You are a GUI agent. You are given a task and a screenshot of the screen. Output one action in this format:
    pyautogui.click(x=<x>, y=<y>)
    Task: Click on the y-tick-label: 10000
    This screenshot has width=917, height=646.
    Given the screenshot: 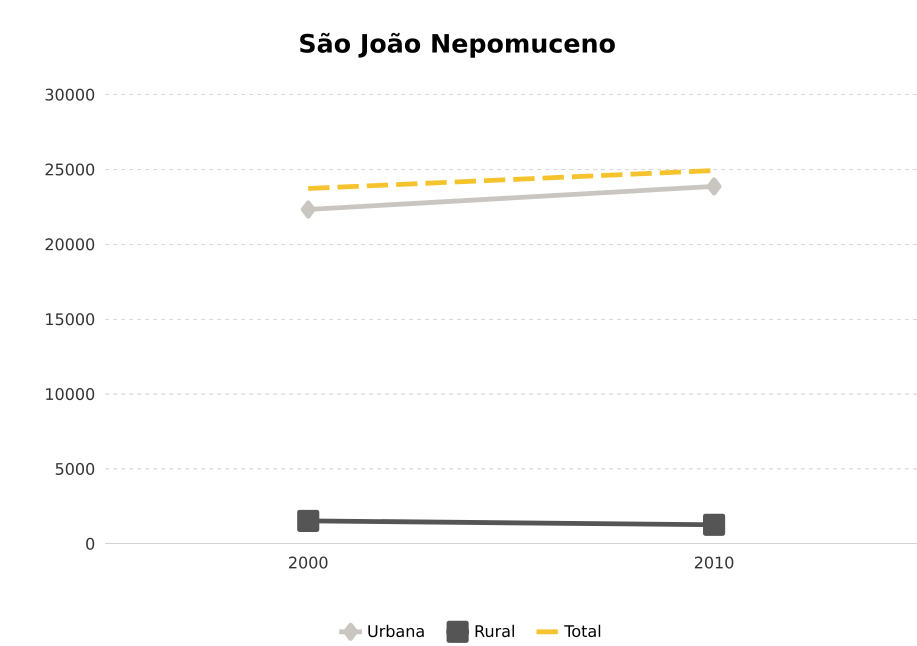 What is the action you would take?
    pyautogui.click(x=70, y=394)
    